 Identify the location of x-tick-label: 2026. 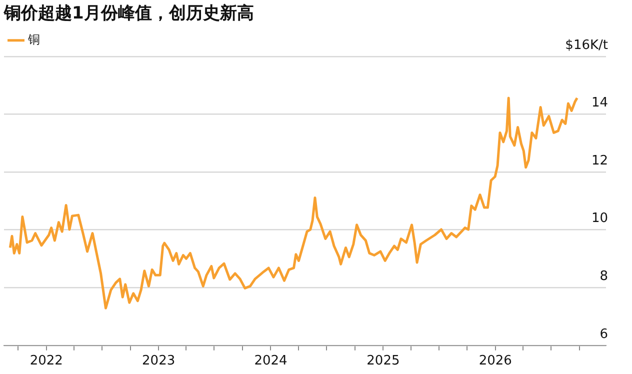
(495, 361).